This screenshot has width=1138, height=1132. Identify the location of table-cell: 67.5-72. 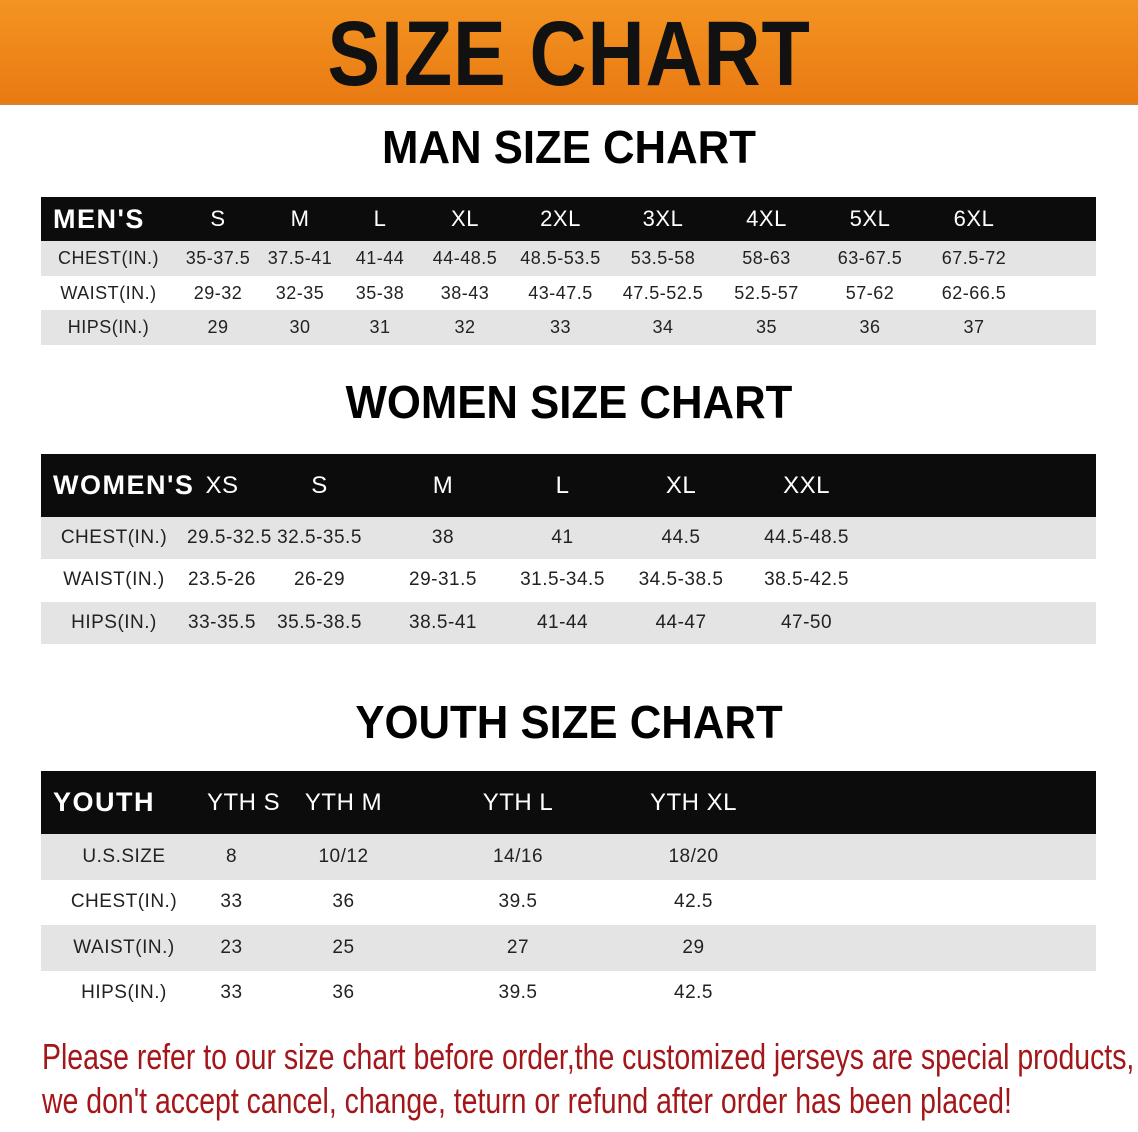
(974, 257).